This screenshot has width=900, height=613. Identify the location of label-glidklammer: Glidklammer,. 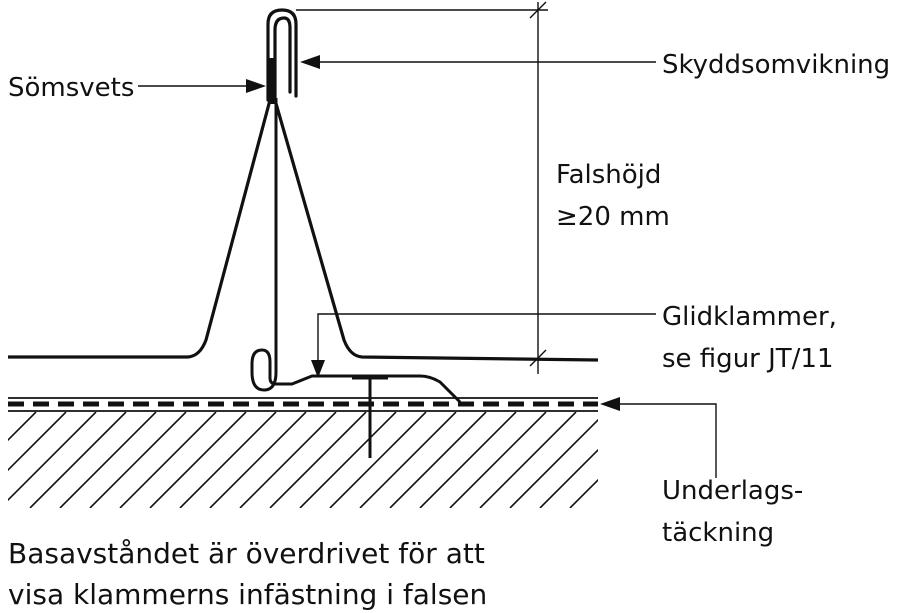
(749, 317).